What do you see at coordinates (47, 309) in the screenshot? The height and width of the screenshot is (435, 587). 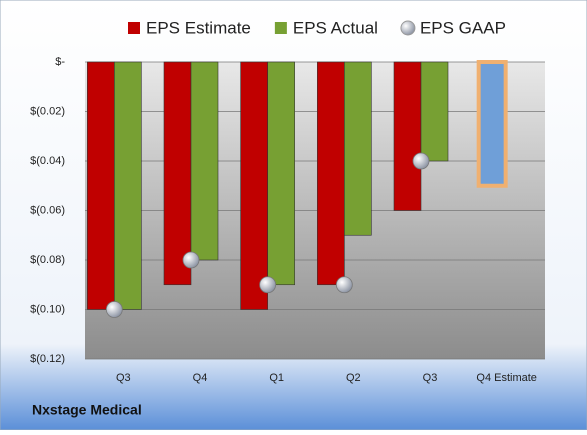 I see `y-tick-label: $(0.10)` at bounding box center [47, 309].